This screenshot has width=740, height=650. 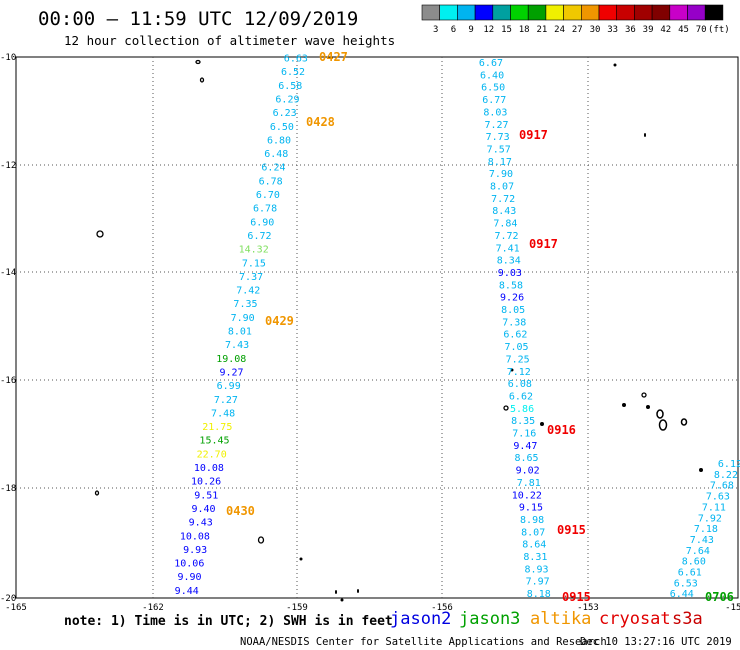 What do you see at coordinates (153, 608) in the screenshot?
I see `longitude-tick-label: -162` at bounding box center [153, 608].